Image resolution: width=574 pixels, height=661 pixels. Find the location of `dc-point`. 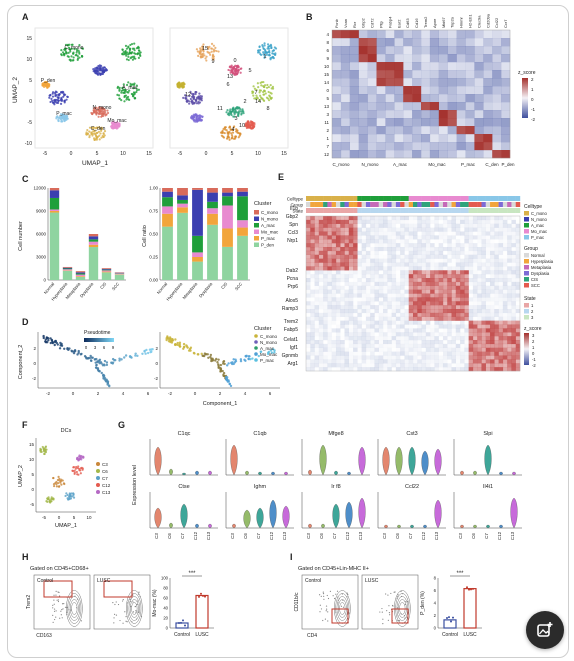

dc-point is located at coordinates (80, 473).